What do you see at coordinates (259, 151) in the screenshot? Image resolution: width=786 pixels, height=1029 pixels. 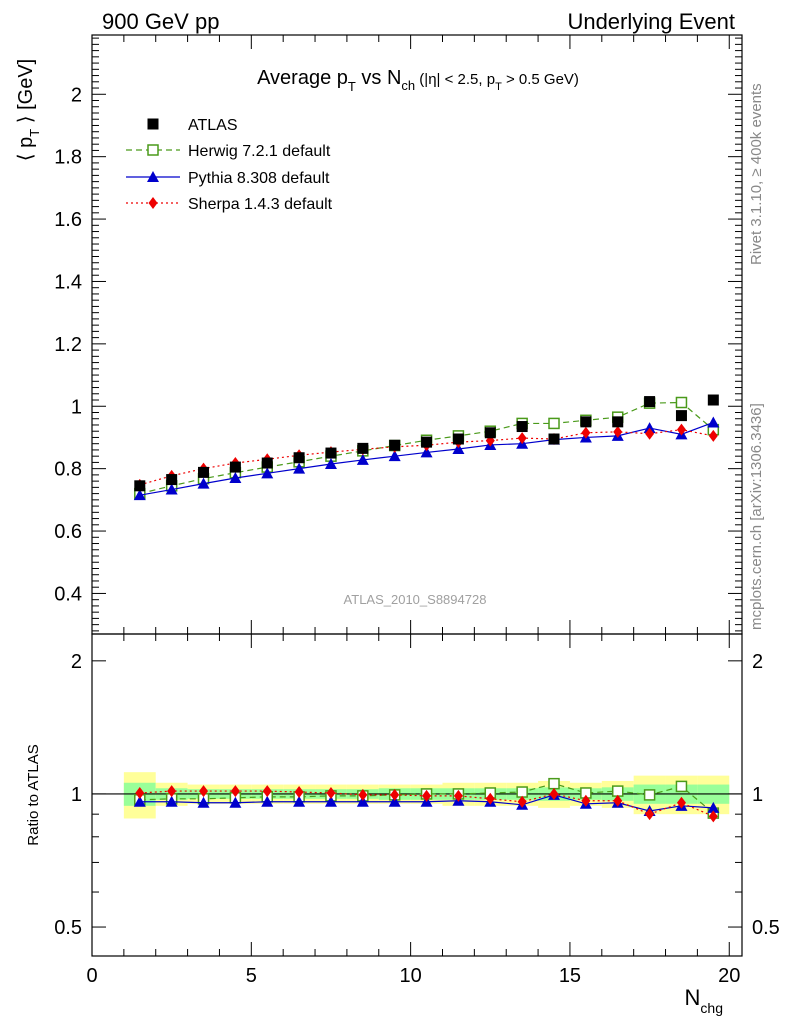 I see `legend-label: Herwig 7.2.1 default` at bounding box center [259, 151].